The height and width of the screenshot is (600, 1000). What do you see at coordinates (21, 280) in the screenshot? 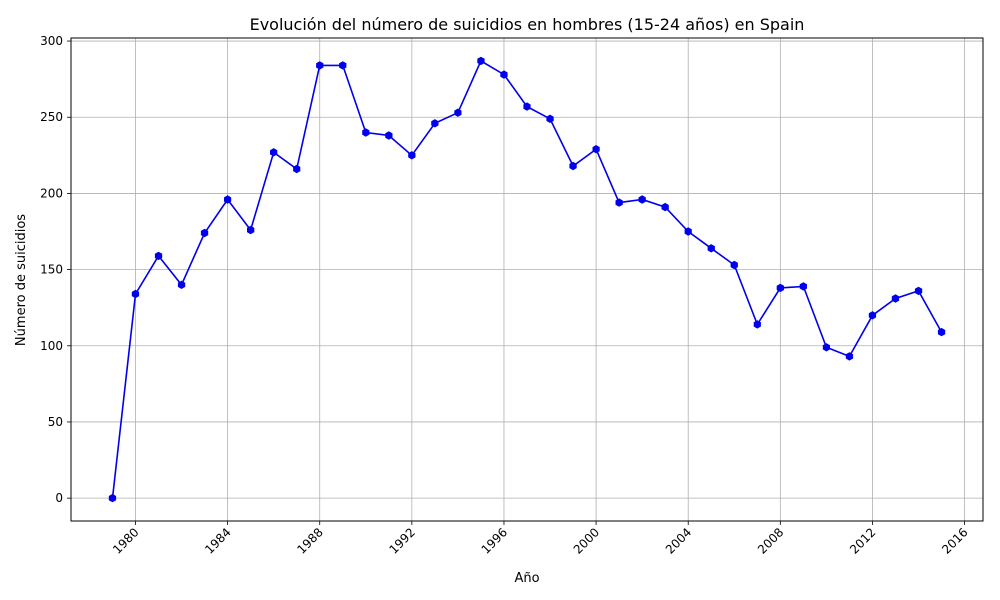
I see `y-axis-label: Número de suicidios` at bounding box center [21, 280].